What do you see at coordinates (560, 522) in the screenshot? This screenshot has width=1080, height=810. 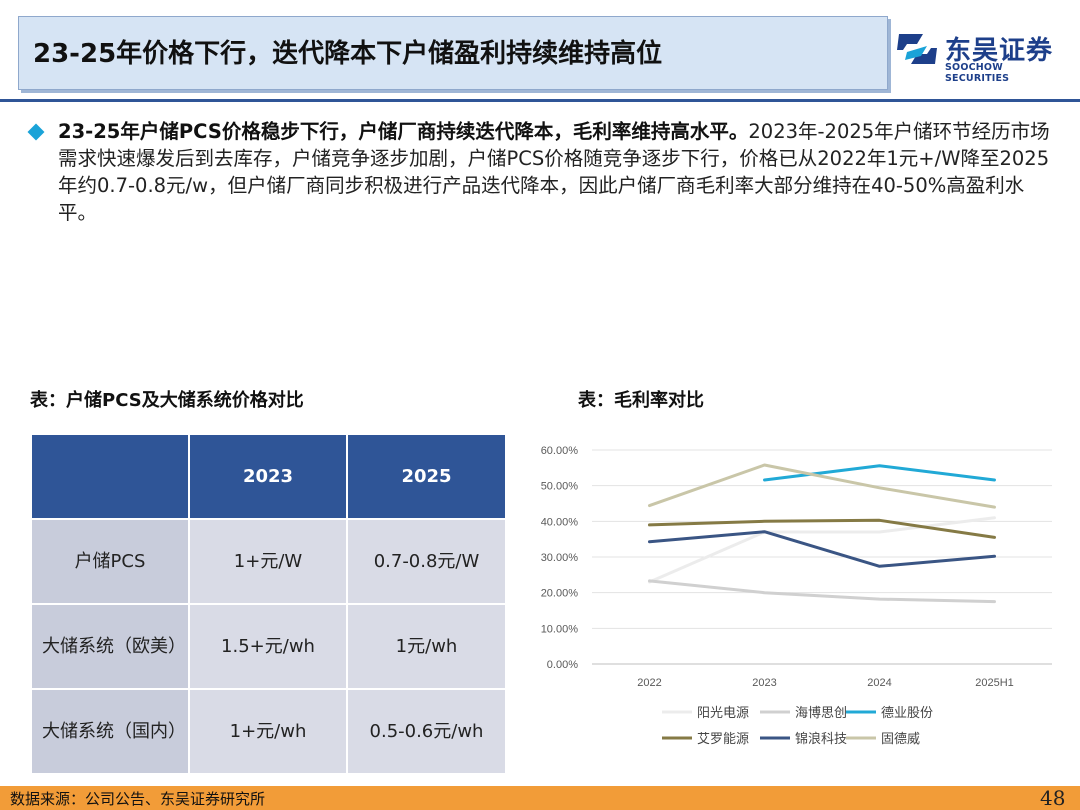 I see `y-tick-label: 40.00%` at bounding box center [560, 522].